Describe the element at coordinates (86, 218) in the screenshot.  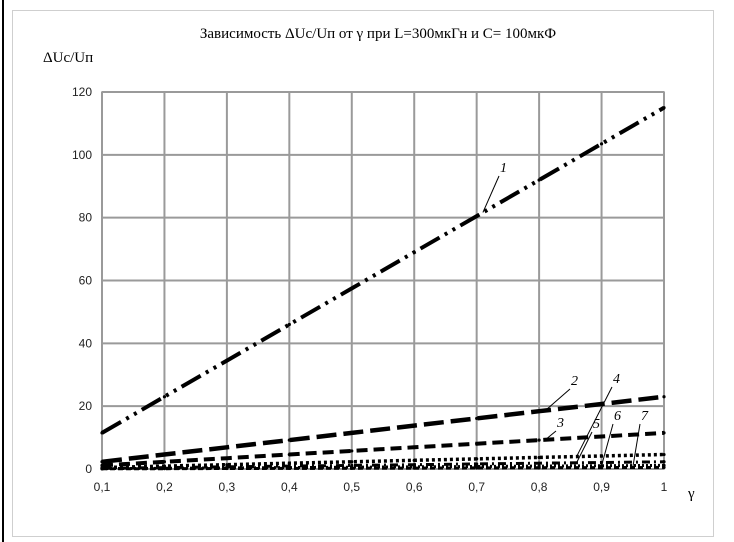
I see `y-tick-label: 80` at that location.